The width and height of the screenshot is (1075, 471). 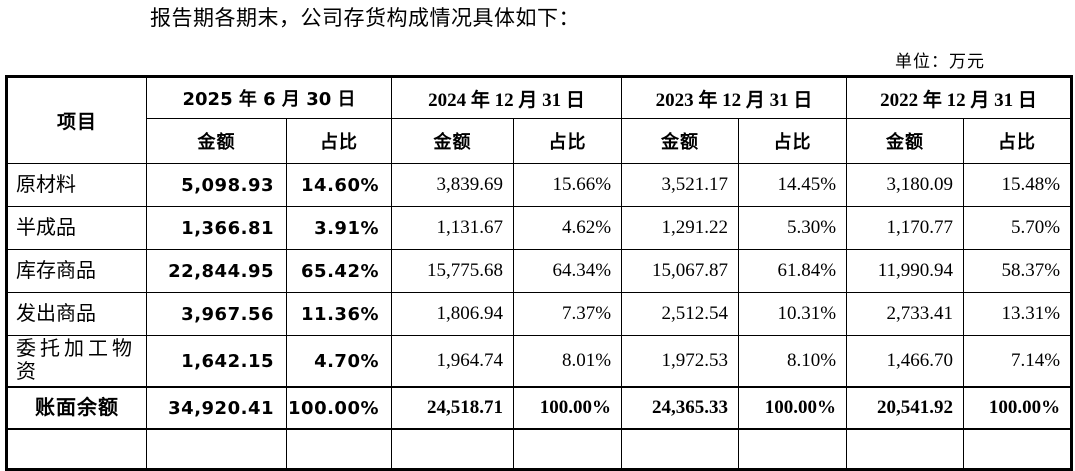 What do you see at coordinates (453, 141) in the screenshot?
I see `subheader-amount-2024: 金额` at bounding box center [453, 141].